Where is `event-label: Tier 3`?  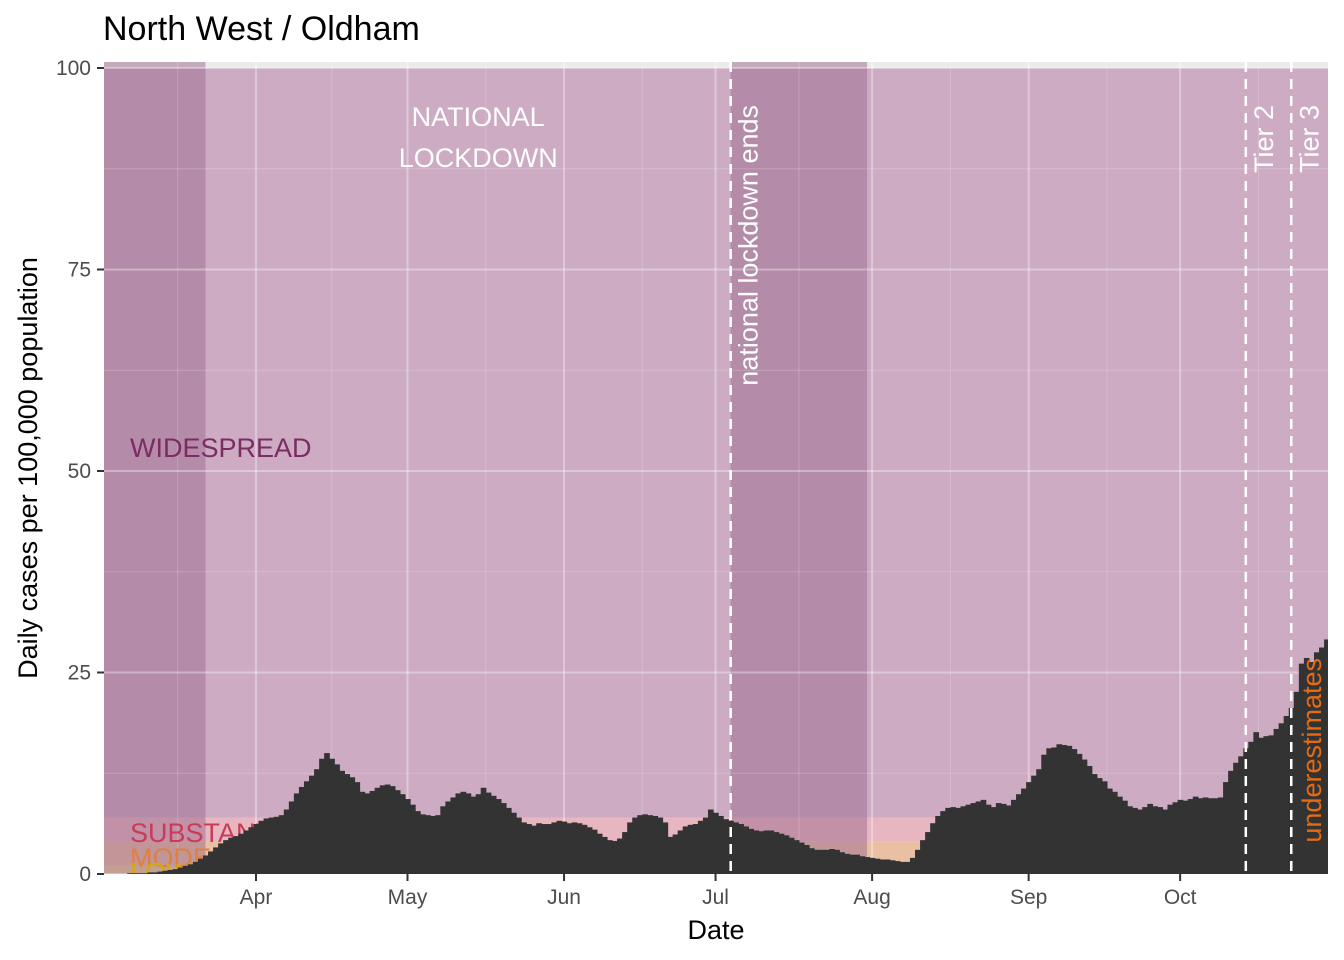
event-label: Tier 3 is located at coordinates (1309, 139).